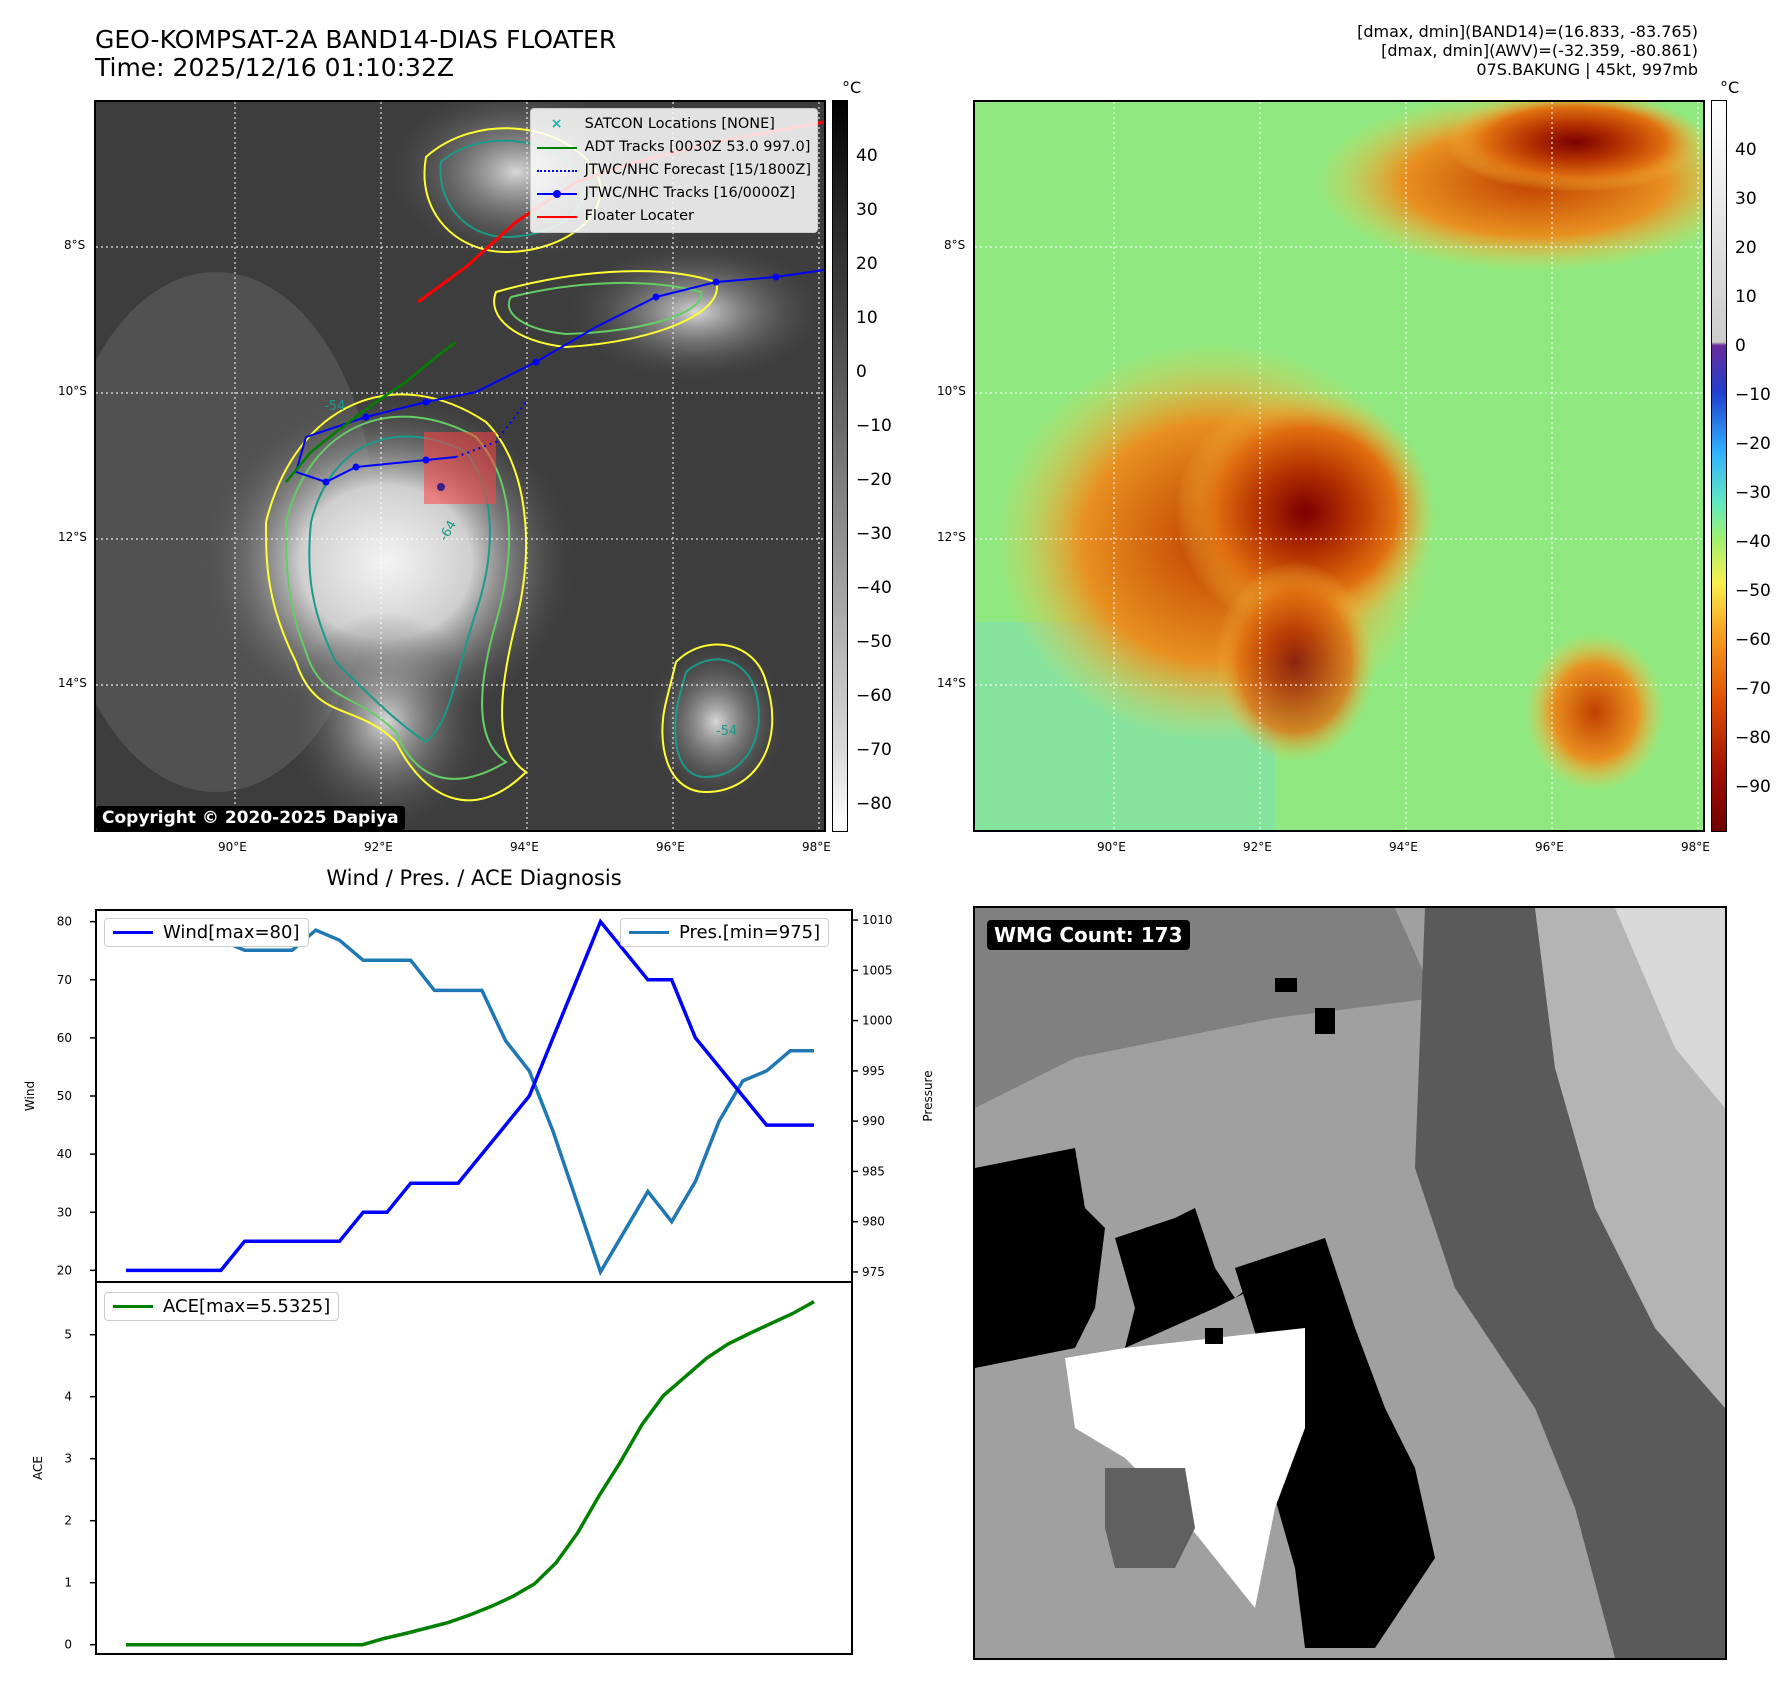 The image size is (1788, 1690). I want to click on pressure-tick: 1005, so click(877, 970).